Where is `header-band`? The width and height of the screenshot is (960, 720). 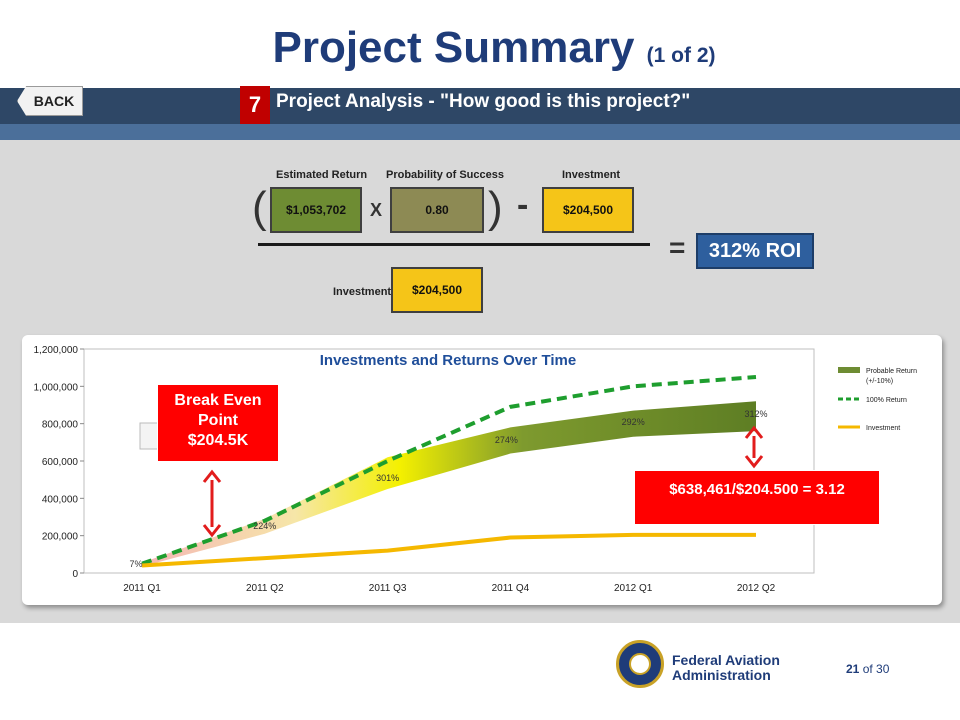 header-band is located at coordinates (480, 106).